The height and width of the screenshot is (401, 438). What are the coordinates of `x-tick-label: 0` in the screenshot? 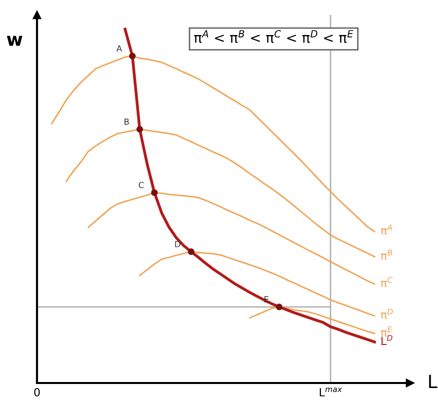 It's located at (37, 392).